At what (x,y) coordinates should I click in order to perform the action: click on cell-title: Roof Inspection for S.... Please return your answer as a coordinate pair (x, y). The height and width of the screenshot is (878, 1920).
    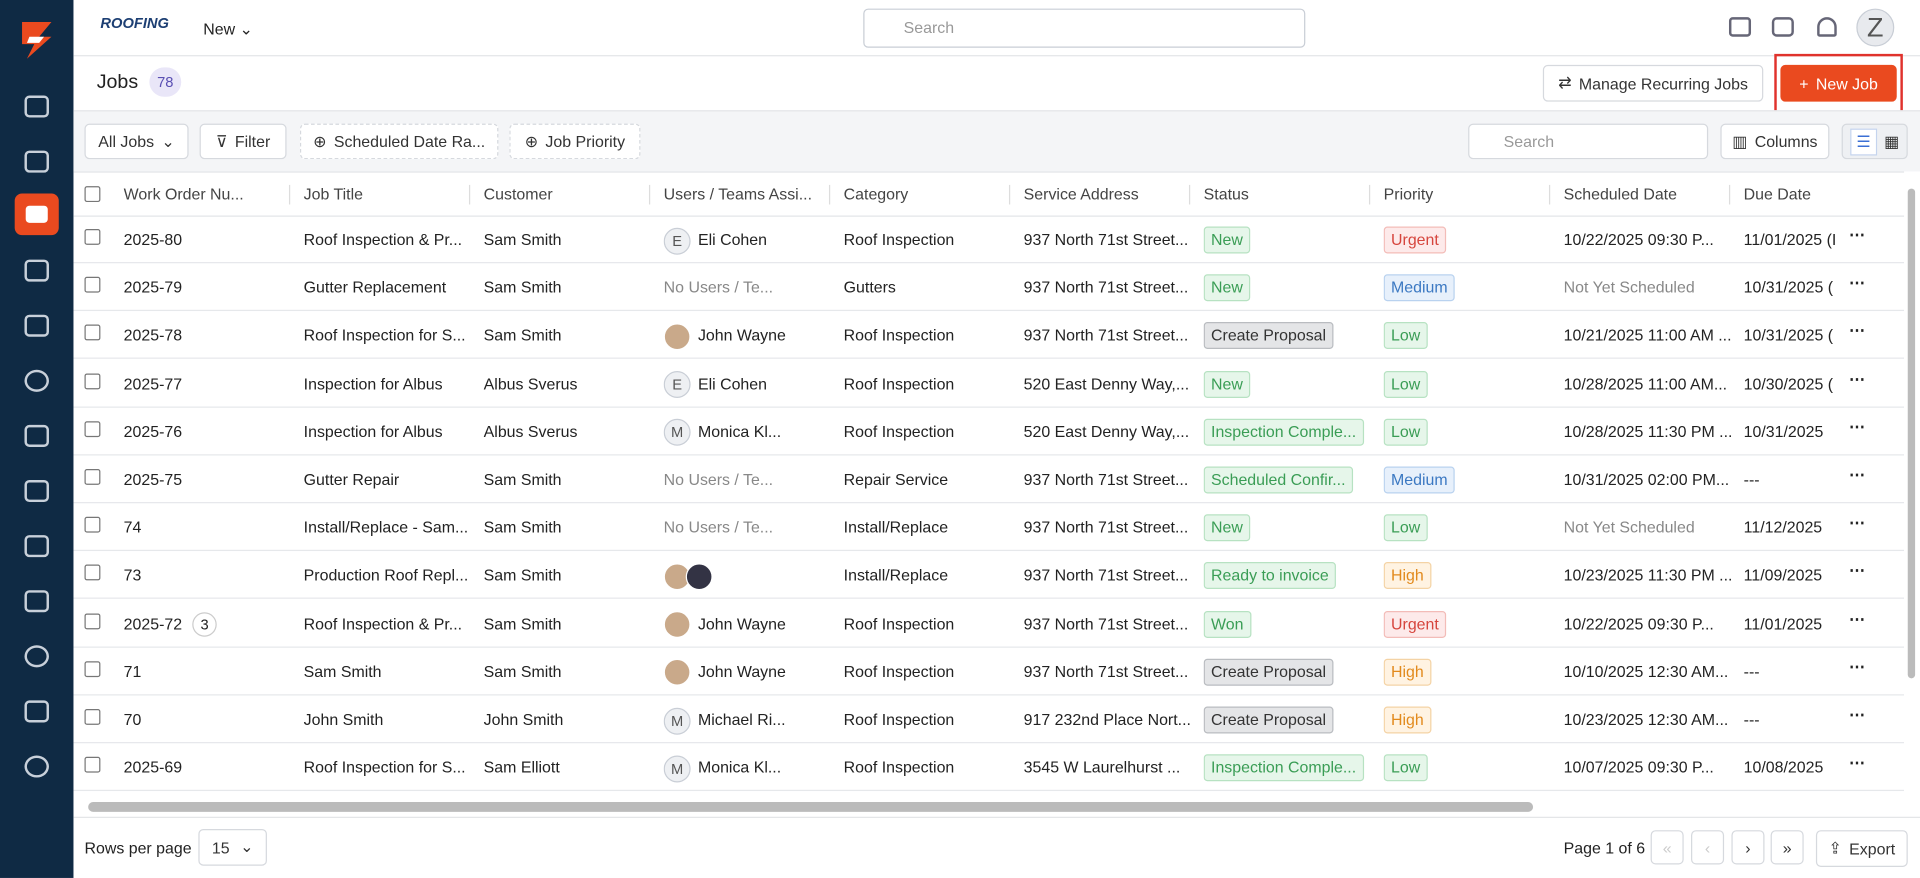
    Looking at the image, I should click on (389, 335).